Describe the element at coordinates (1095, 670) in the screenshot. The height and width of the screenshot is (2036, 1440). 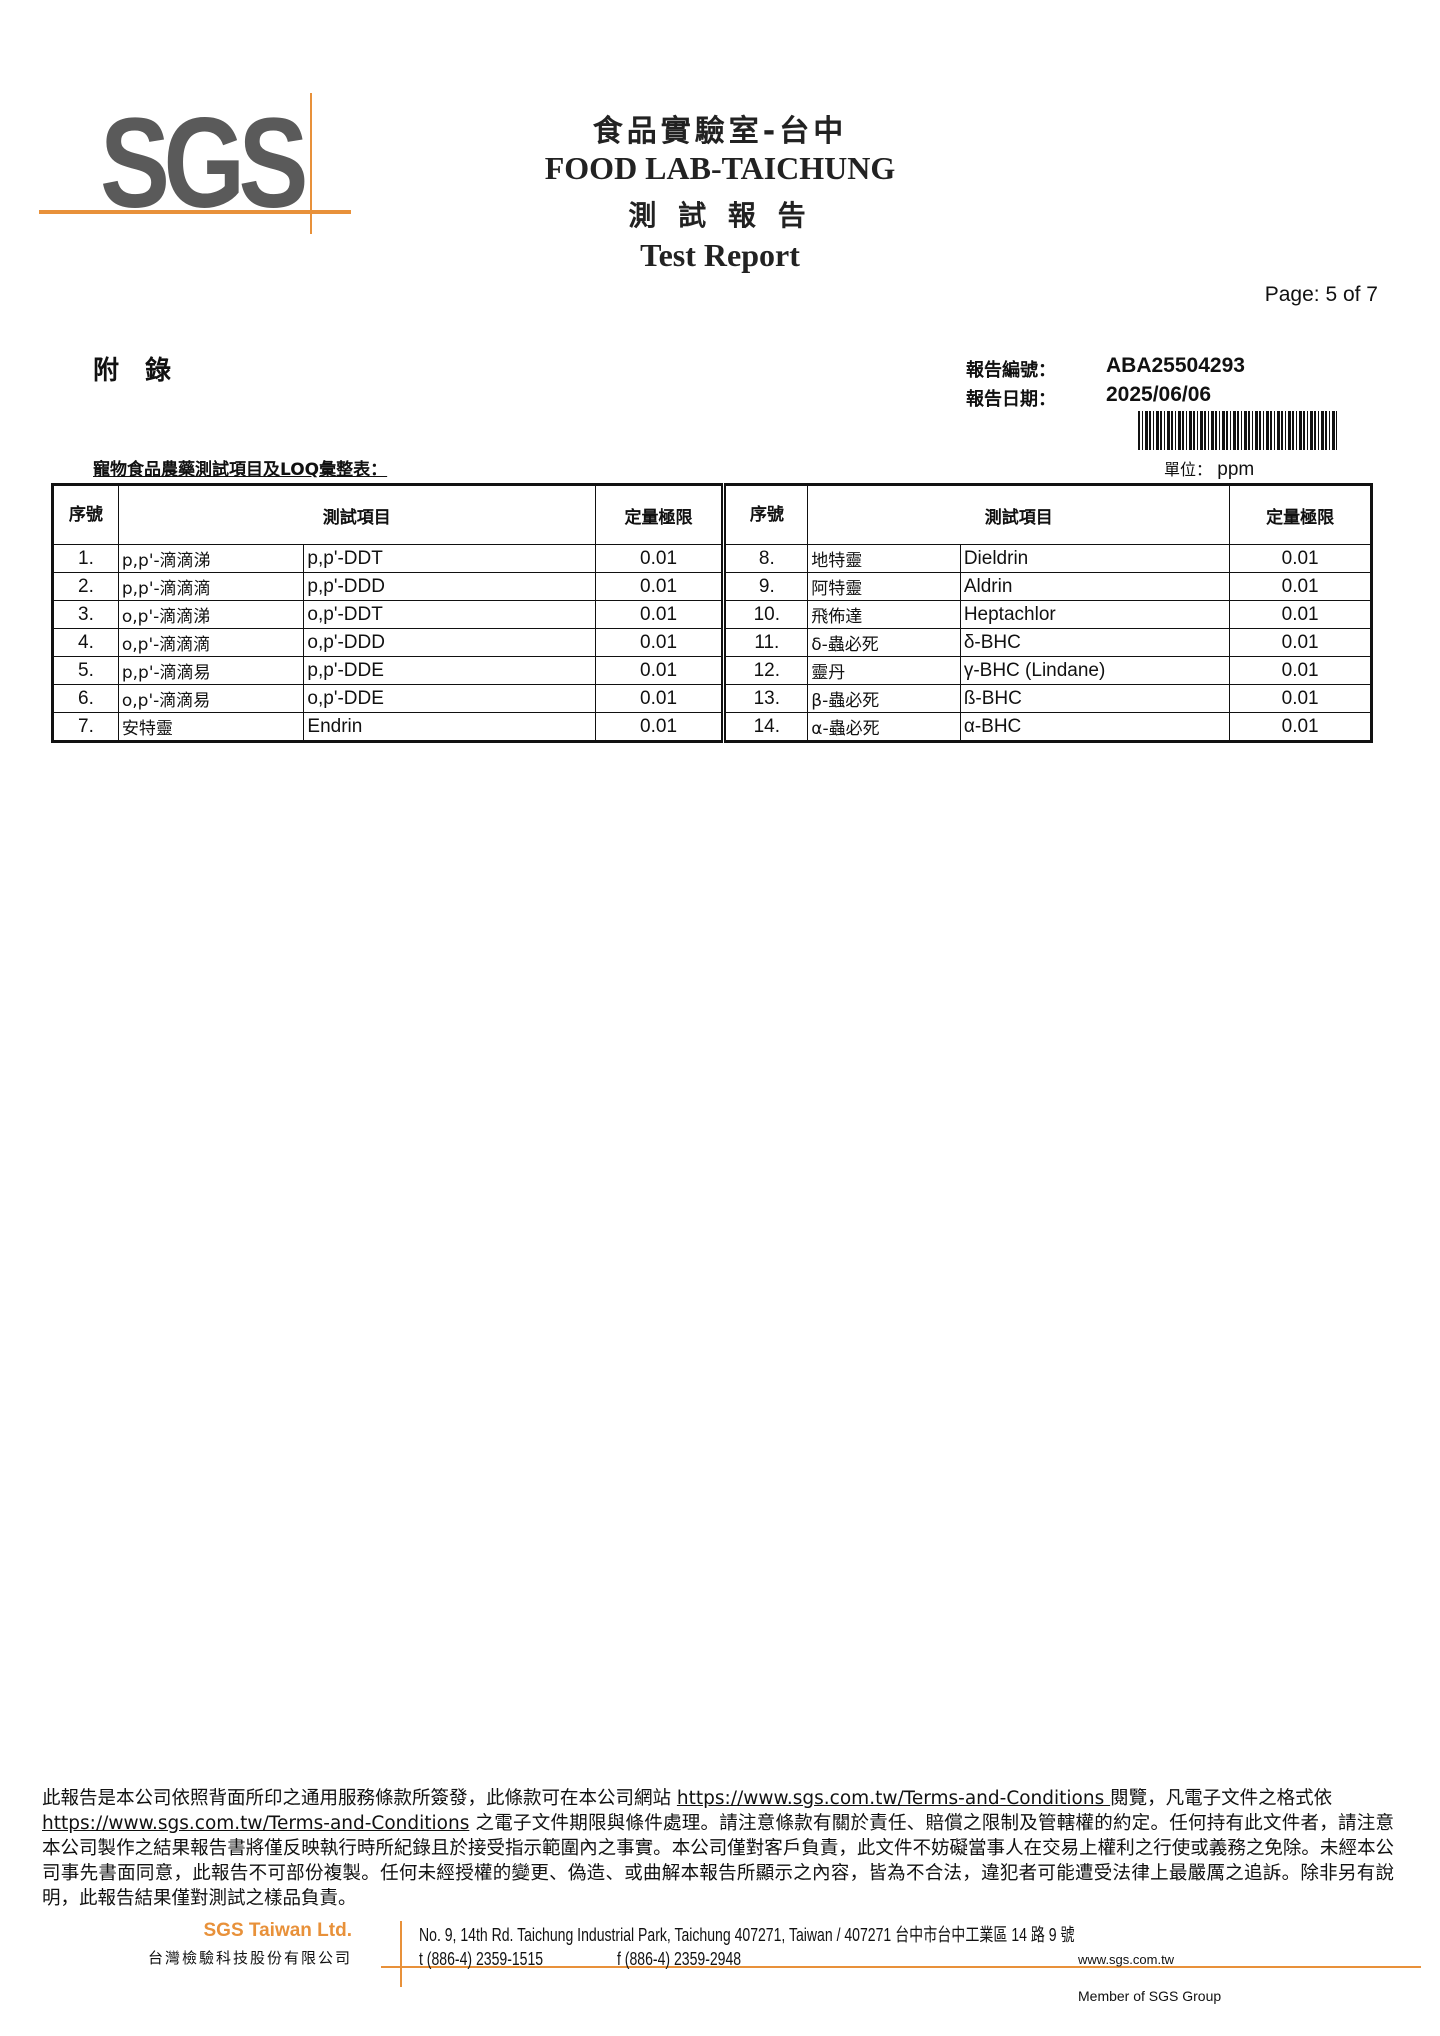
I see `item-name-en: γ-BHC (Lindane)` at that location.